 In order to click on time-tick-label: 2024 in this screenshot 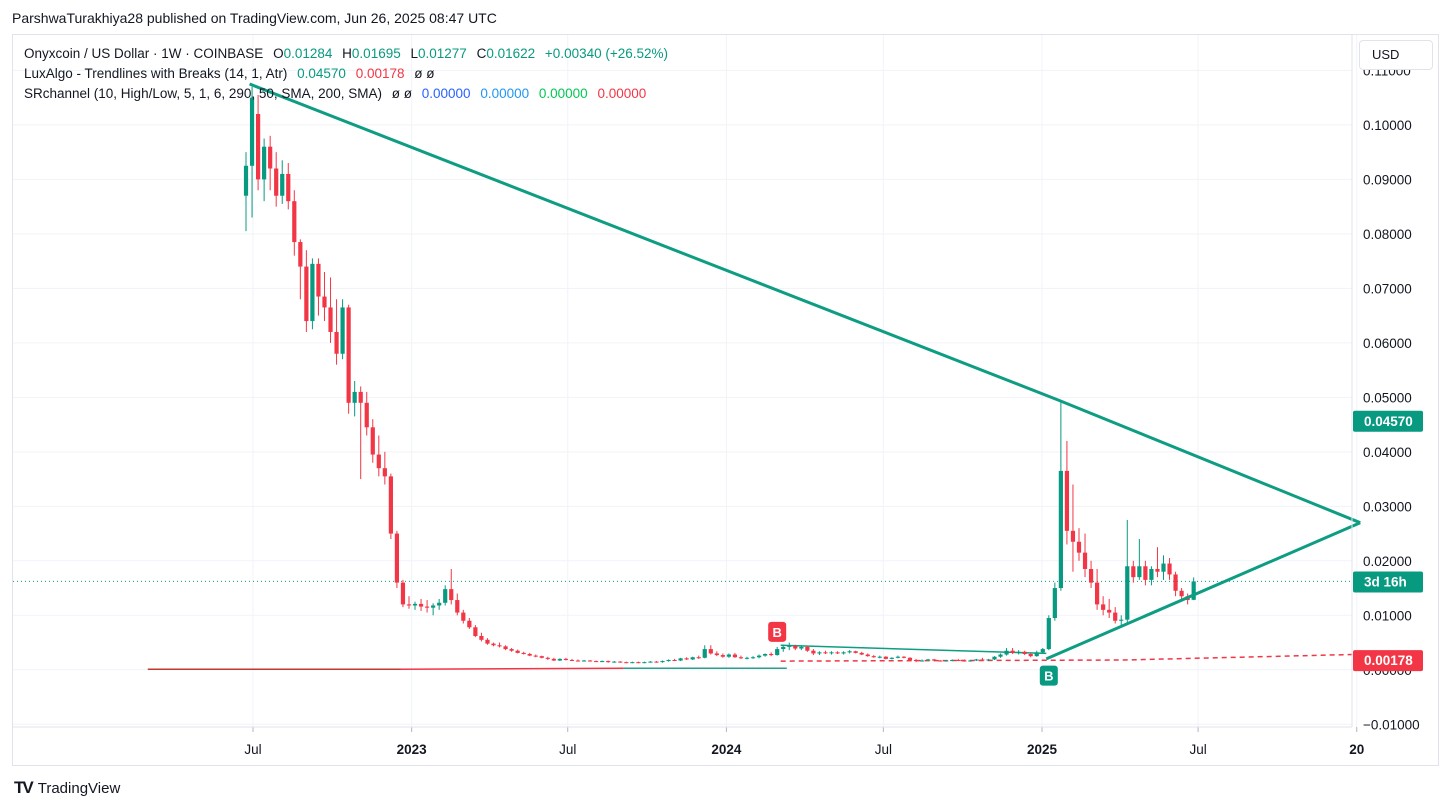, I will do `click(726, 749)`.